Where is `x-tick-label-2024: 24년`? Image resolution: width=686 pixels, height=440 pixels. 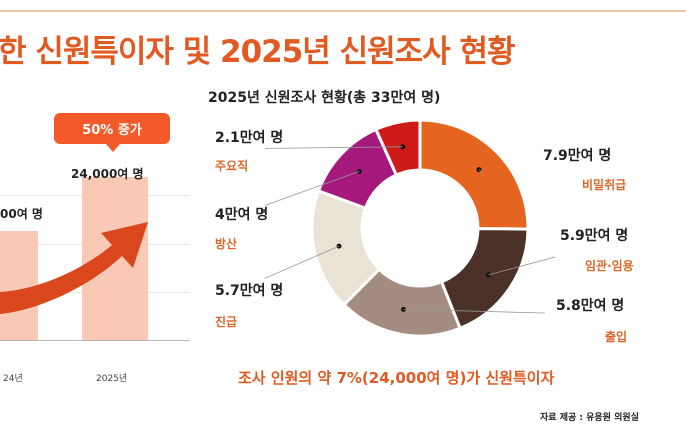 x-tick-label-2024: 24년 is located at coordinates (13, 379).